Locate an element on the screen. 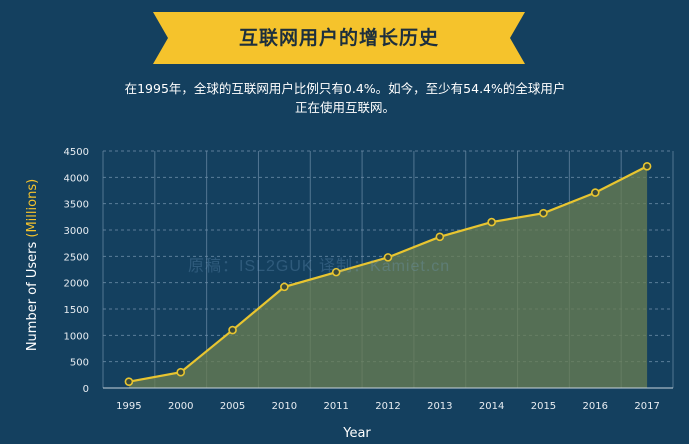 This screenshot has width=689, height=444. y-tick-label: 4500 is located at coordinates (76, 152).